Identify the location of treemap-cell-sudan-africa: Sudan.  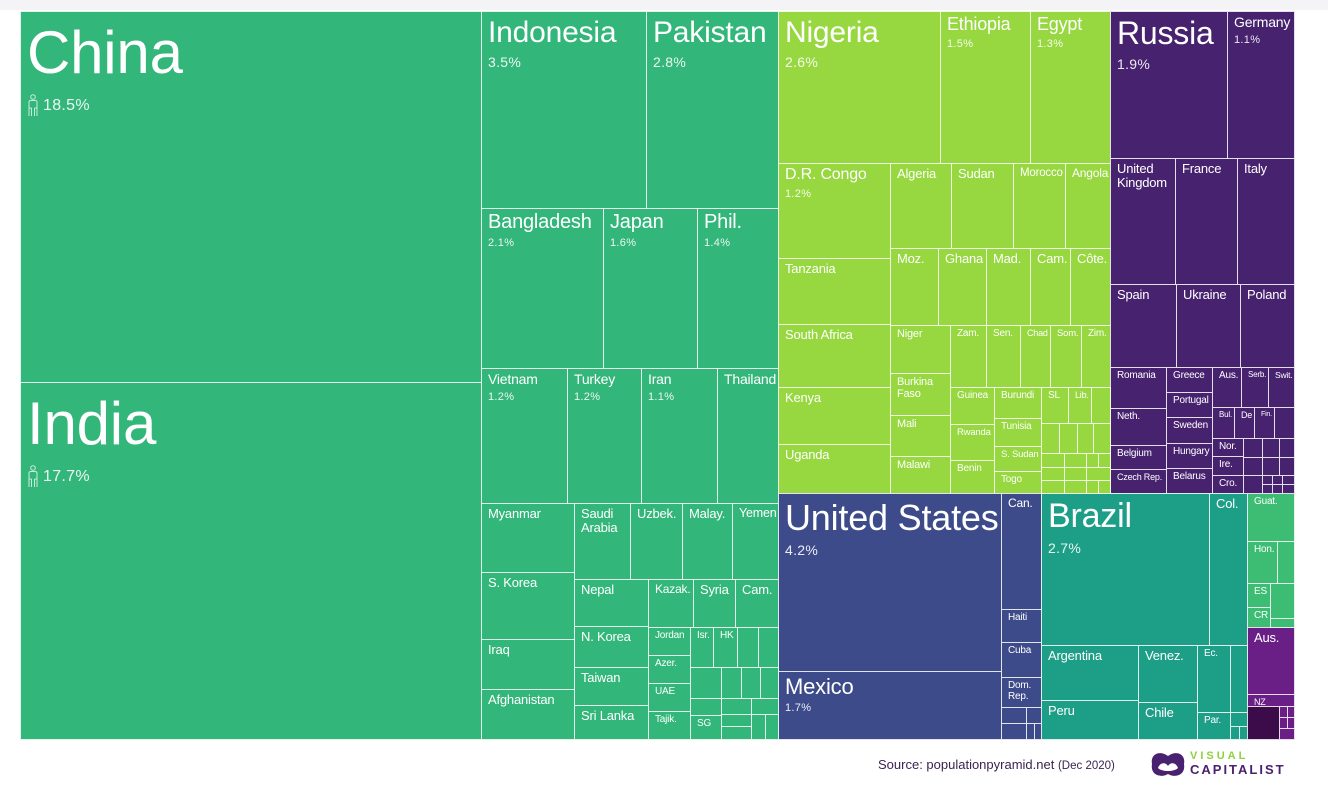
(982, 206).